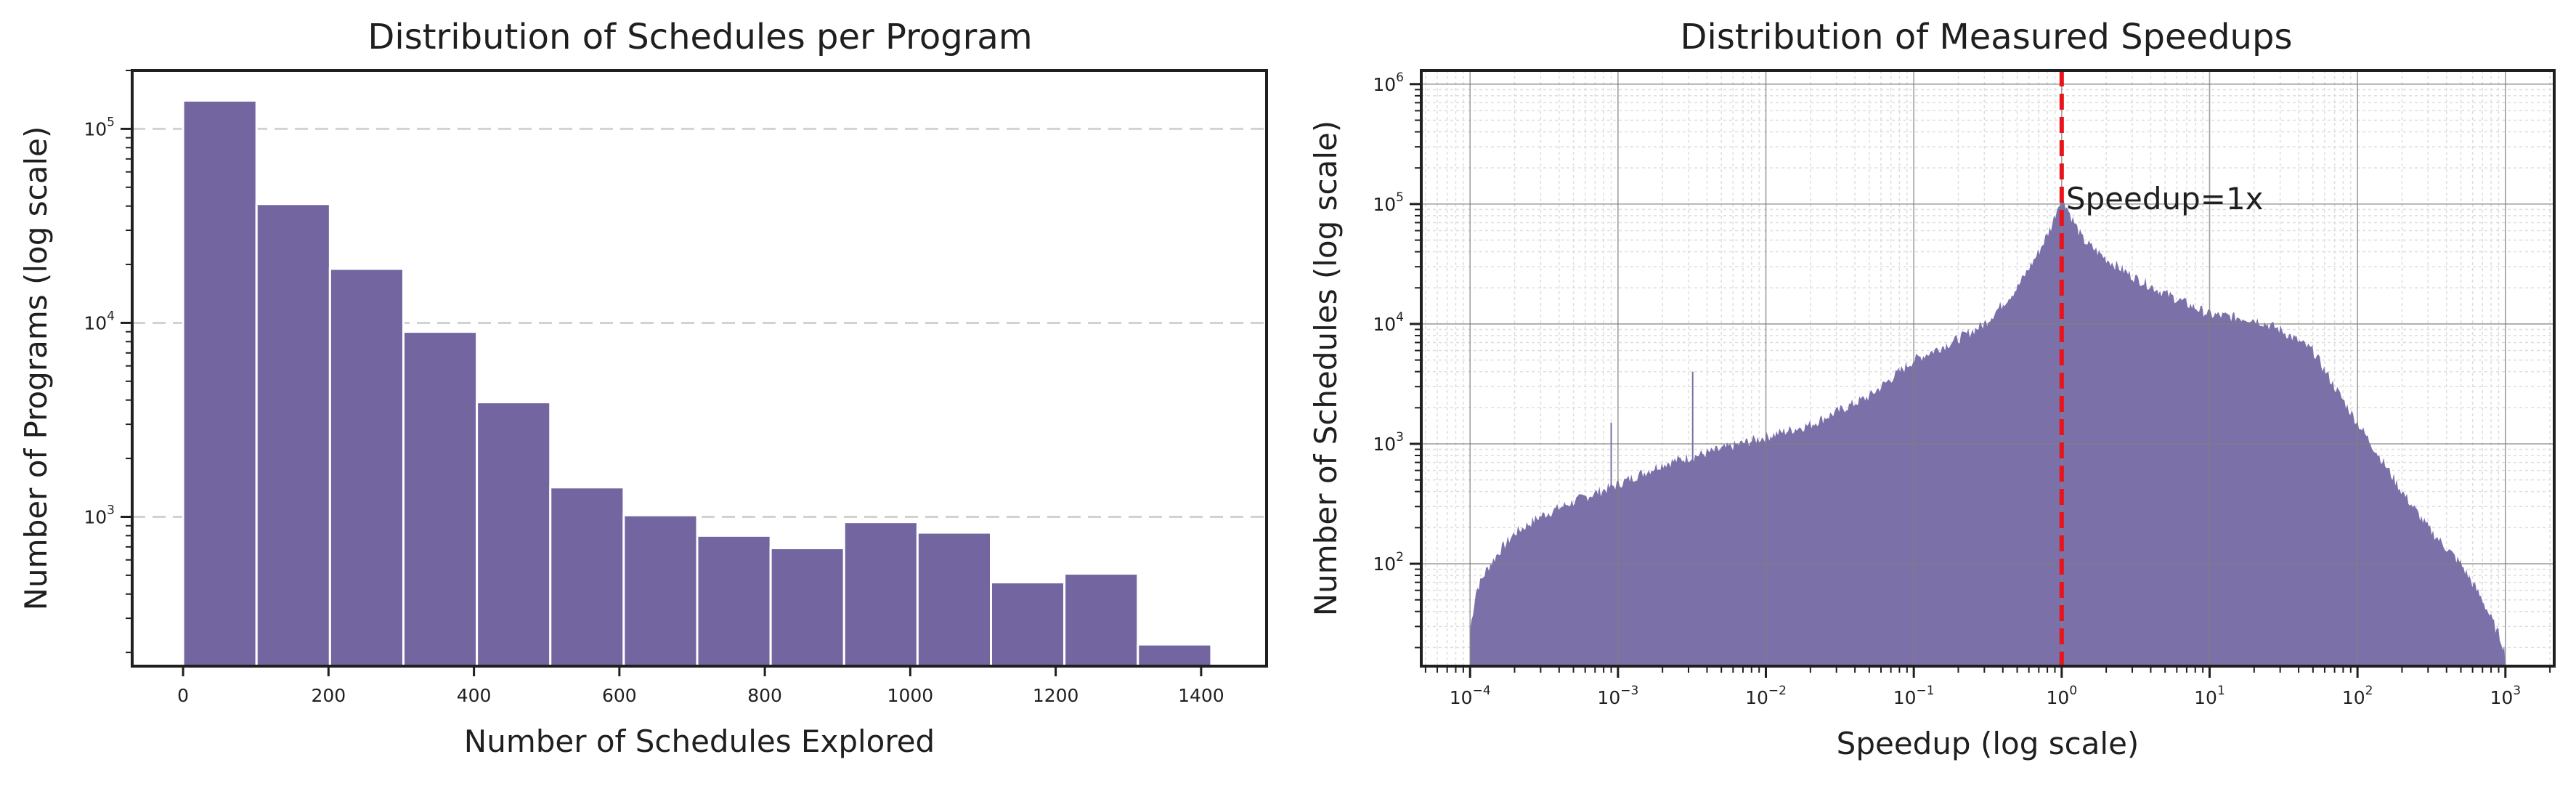  What do you see at coordinates (910, 695) in the screenshot?
I see `chart1-x-tick-label: 1000` at bounding box center [910, 695].